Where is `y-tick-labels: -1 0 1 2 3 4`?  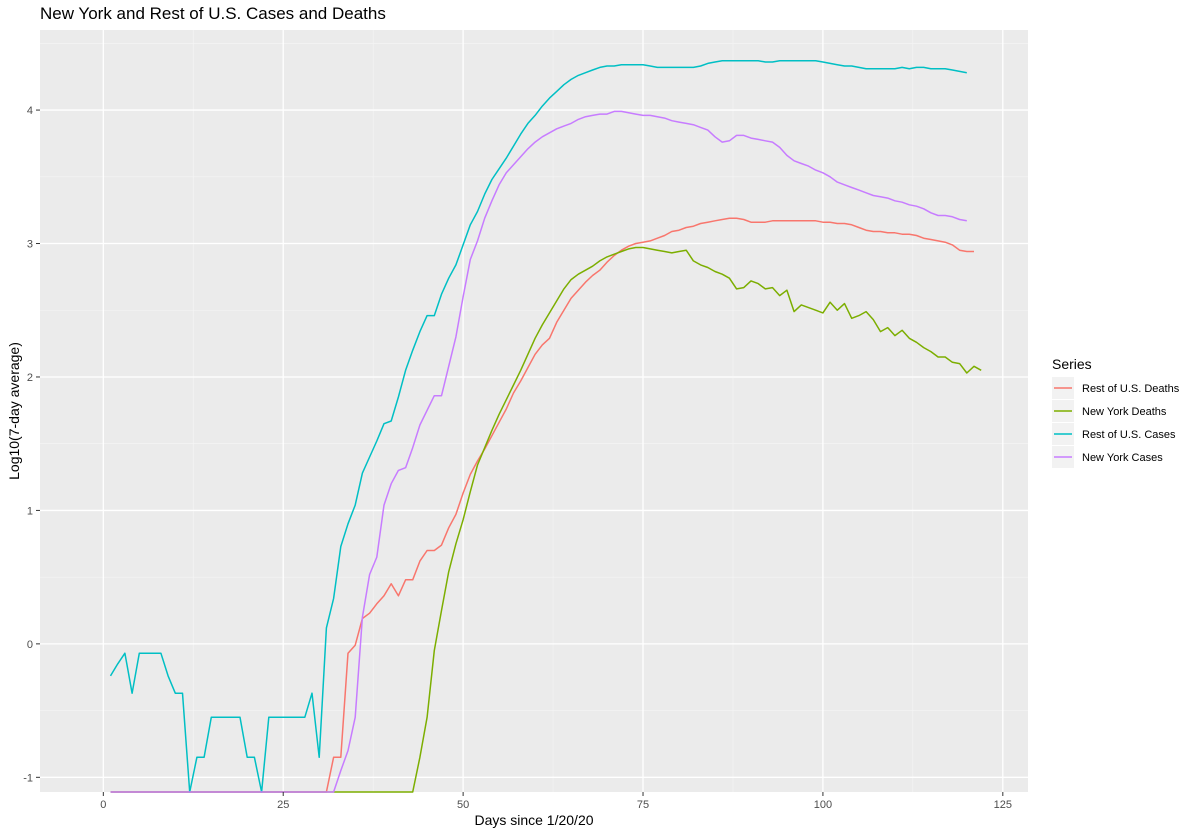
y-tick-labels: -1 0 1 2 3 4 is located at coordinates (28, 444).